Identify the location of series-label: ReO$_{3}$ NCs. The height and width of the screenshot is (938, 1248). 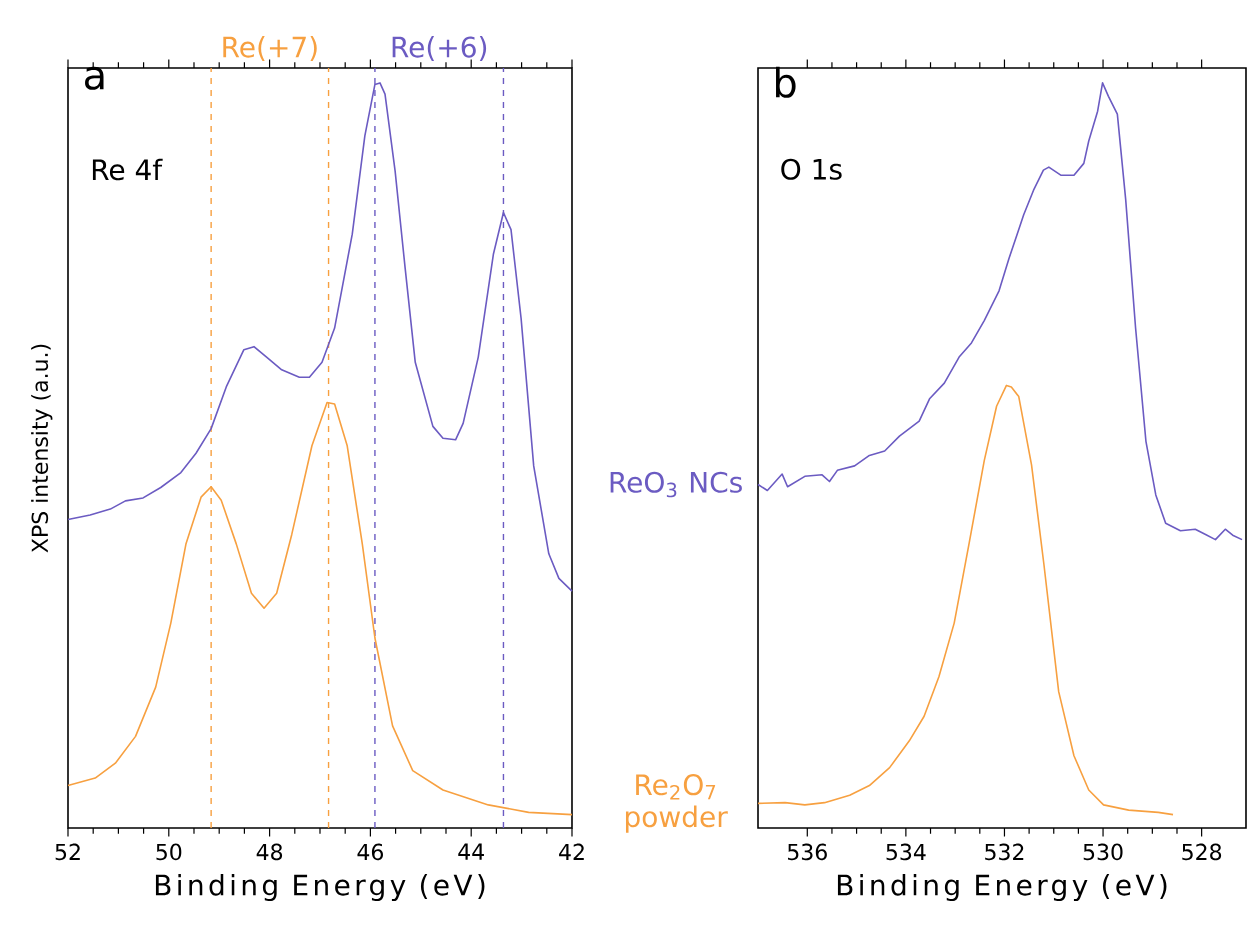
(676, 484).